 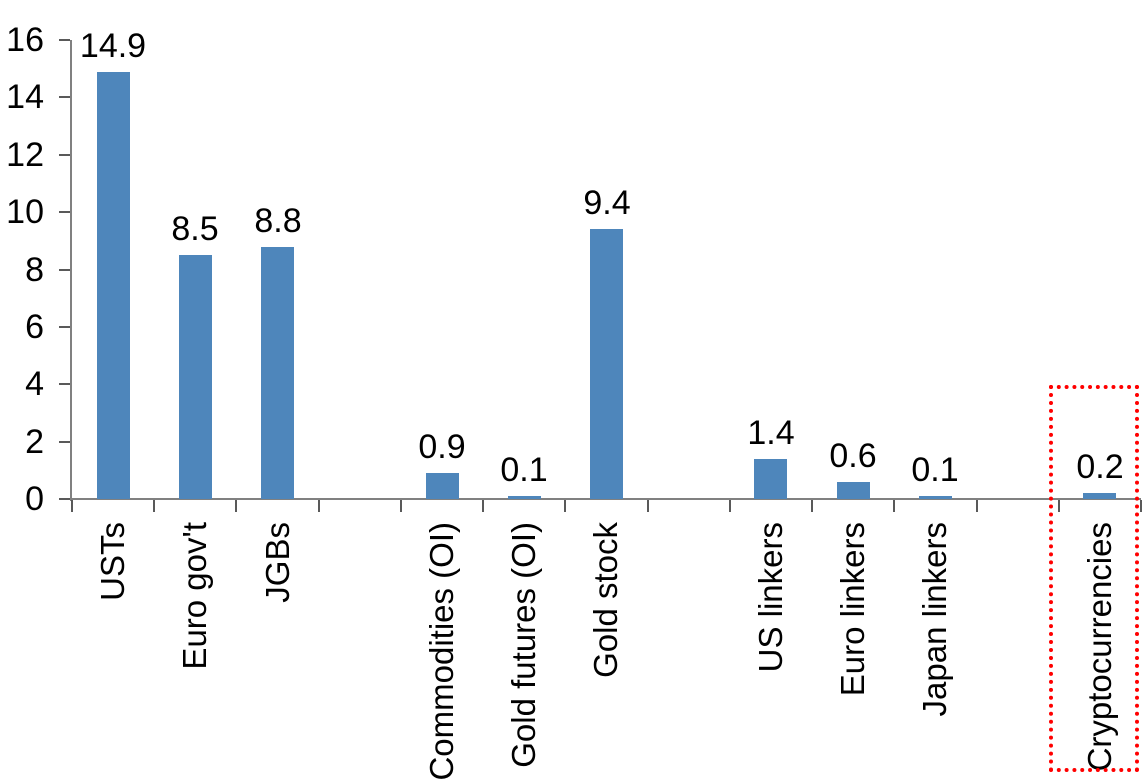 I want to click on category-slot: Gold stock, so click(x=606, y=600).